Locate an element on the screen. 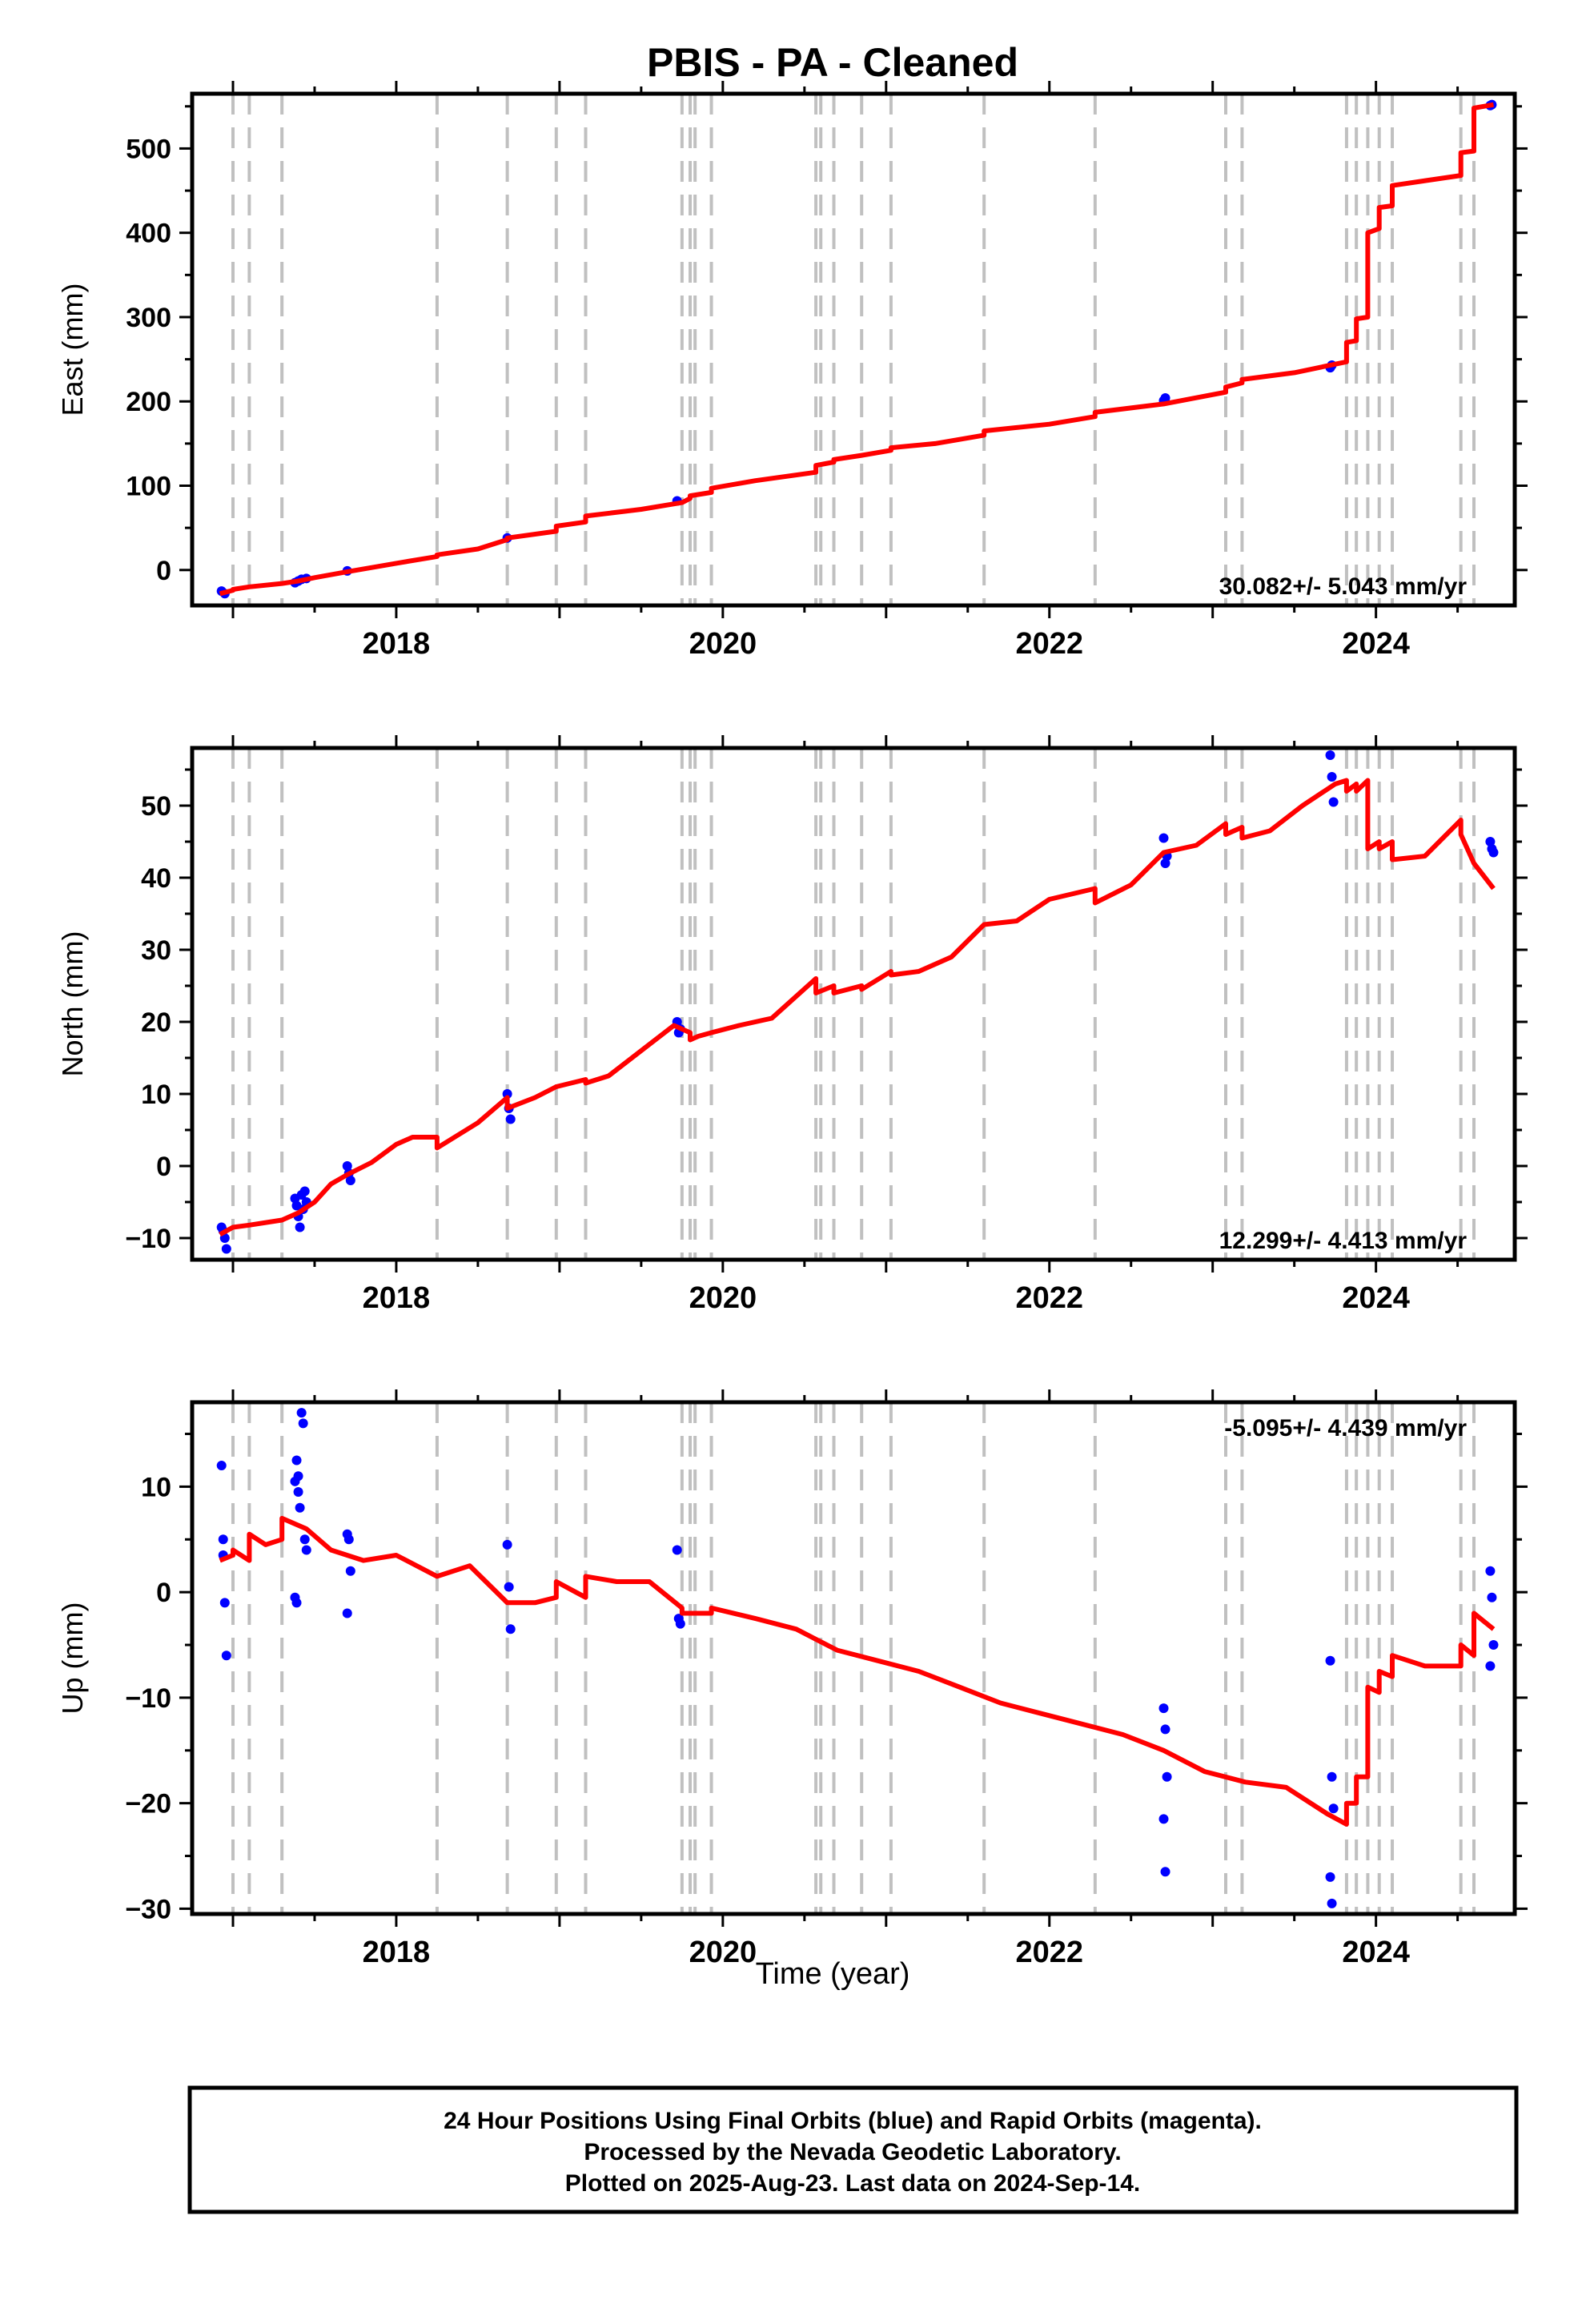 The width and height of the screenshot is (1582, 2324). y-tick-label: −30 is located at coordinates (148, 1909).